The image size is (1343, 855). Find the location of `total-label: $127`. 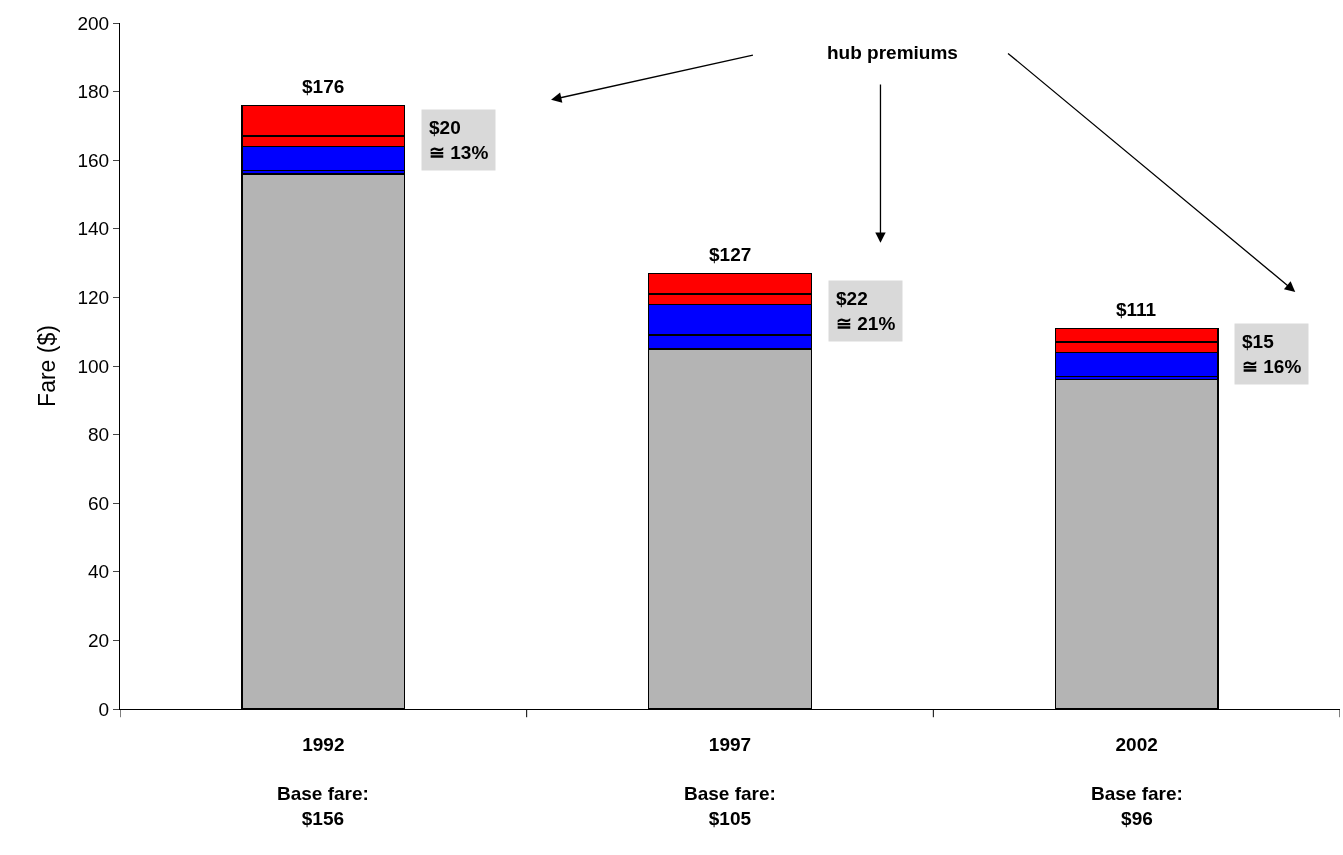

total-label: $127 is located at coordinates (730, 254).